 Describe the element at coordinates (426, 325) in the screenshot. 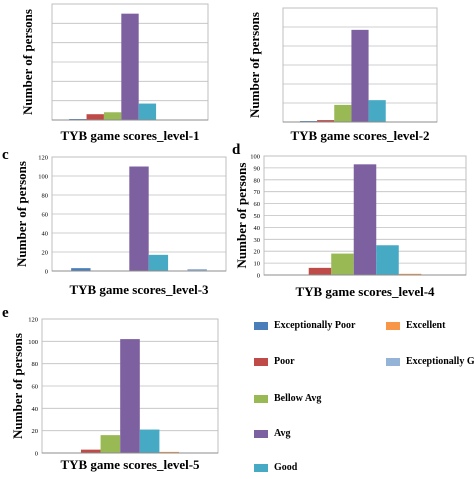

I see `legend-label: Excellent` at that location.